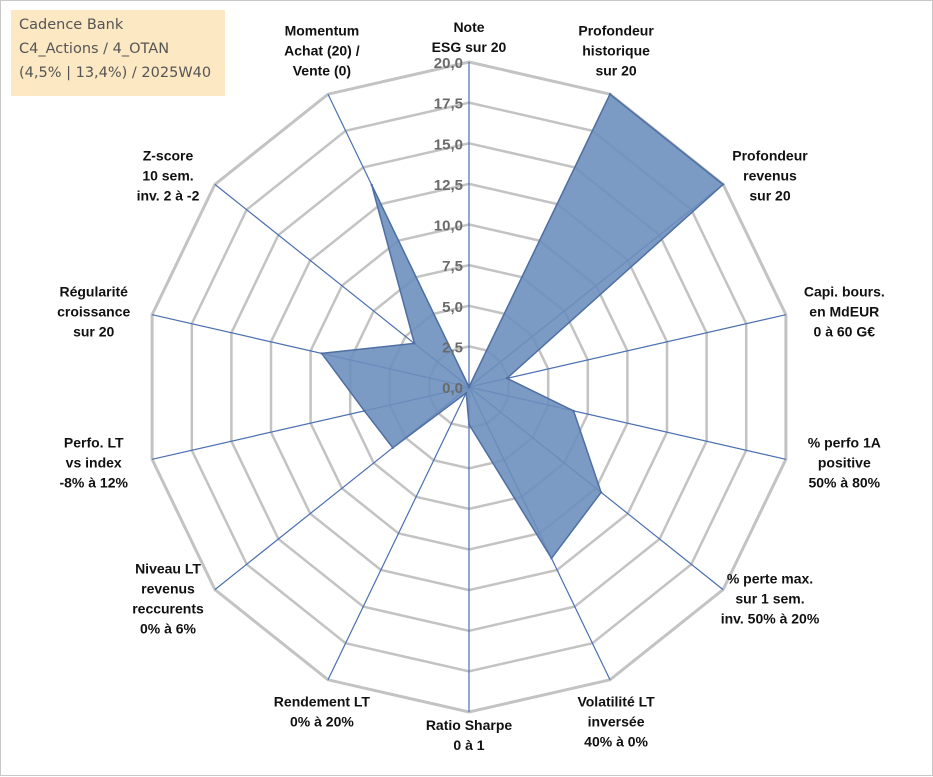 The image size is (933, 777). I want to click on axis-label-line: Niveau LT, so click(168, 568).